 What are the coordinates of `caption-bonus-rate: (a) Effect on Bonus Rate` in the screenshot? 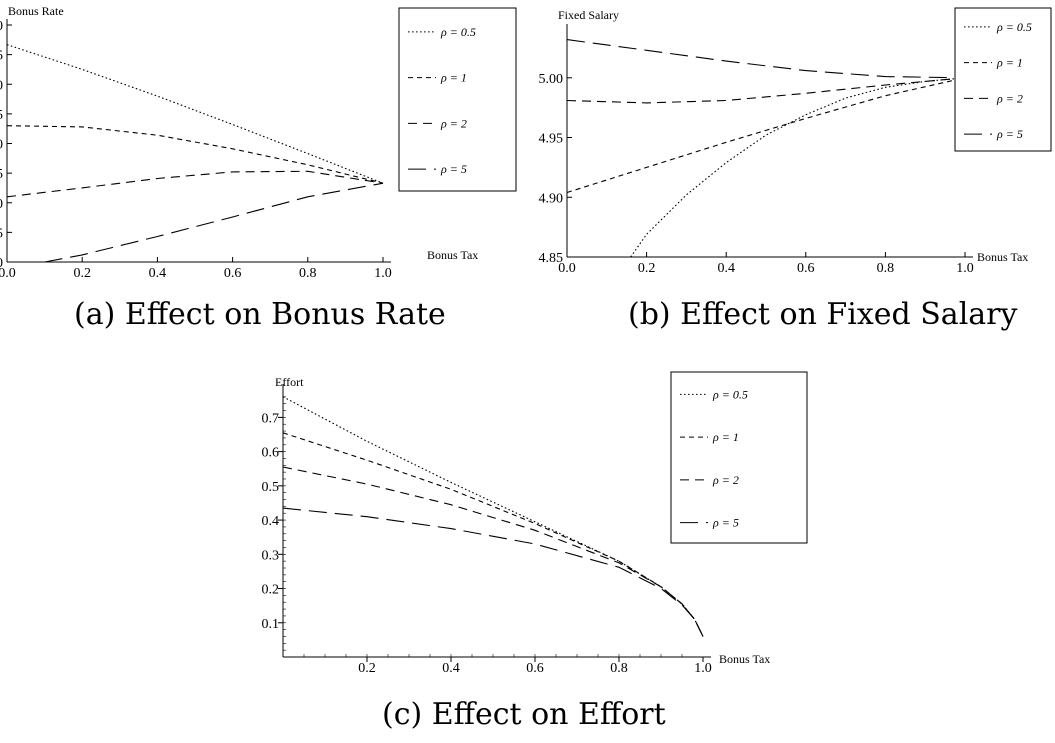 It's located at (260, 314).